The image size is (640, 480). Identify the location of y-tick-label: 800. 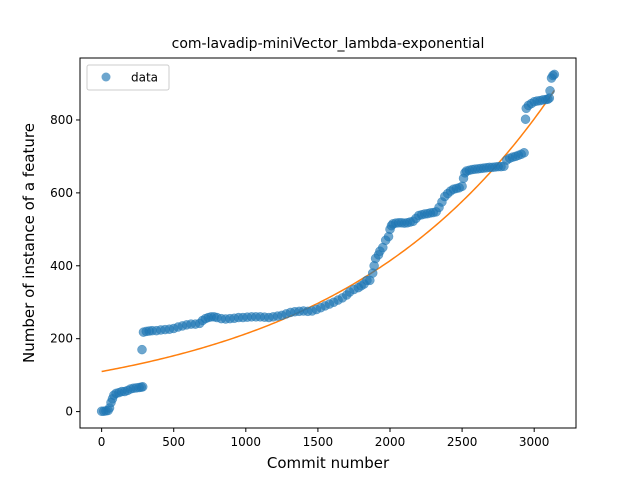
(61, 120).